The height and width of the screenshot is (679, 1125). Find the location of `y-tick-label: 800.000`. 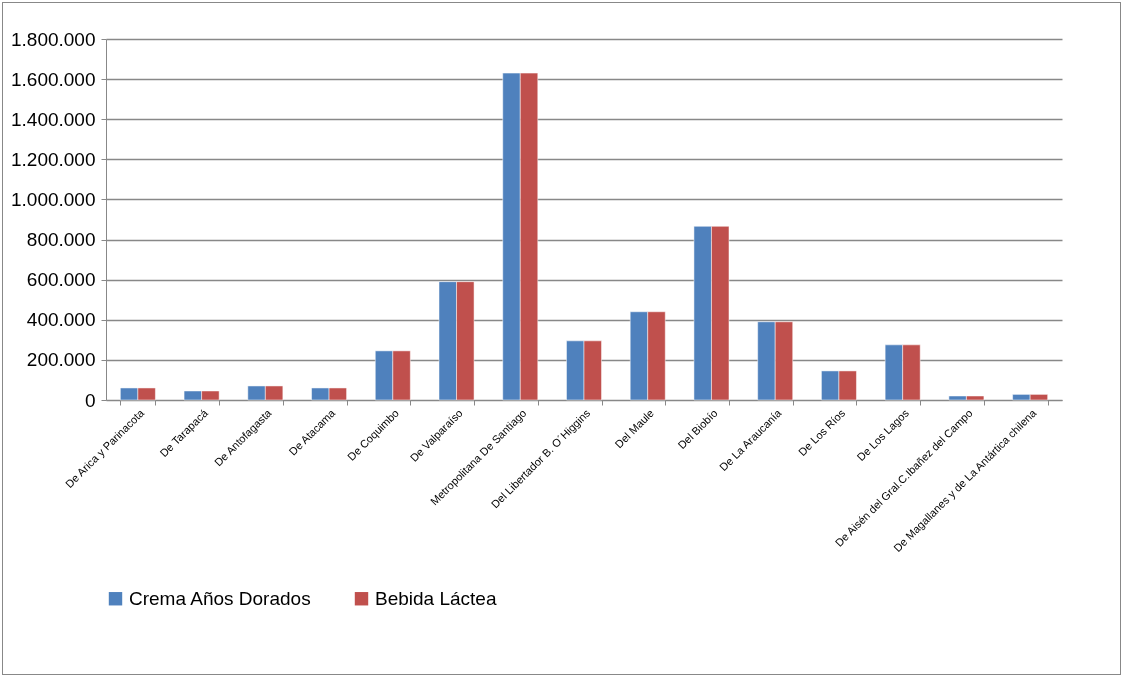

y-tick-label: 800.000 is located at coordinates (61, 240).